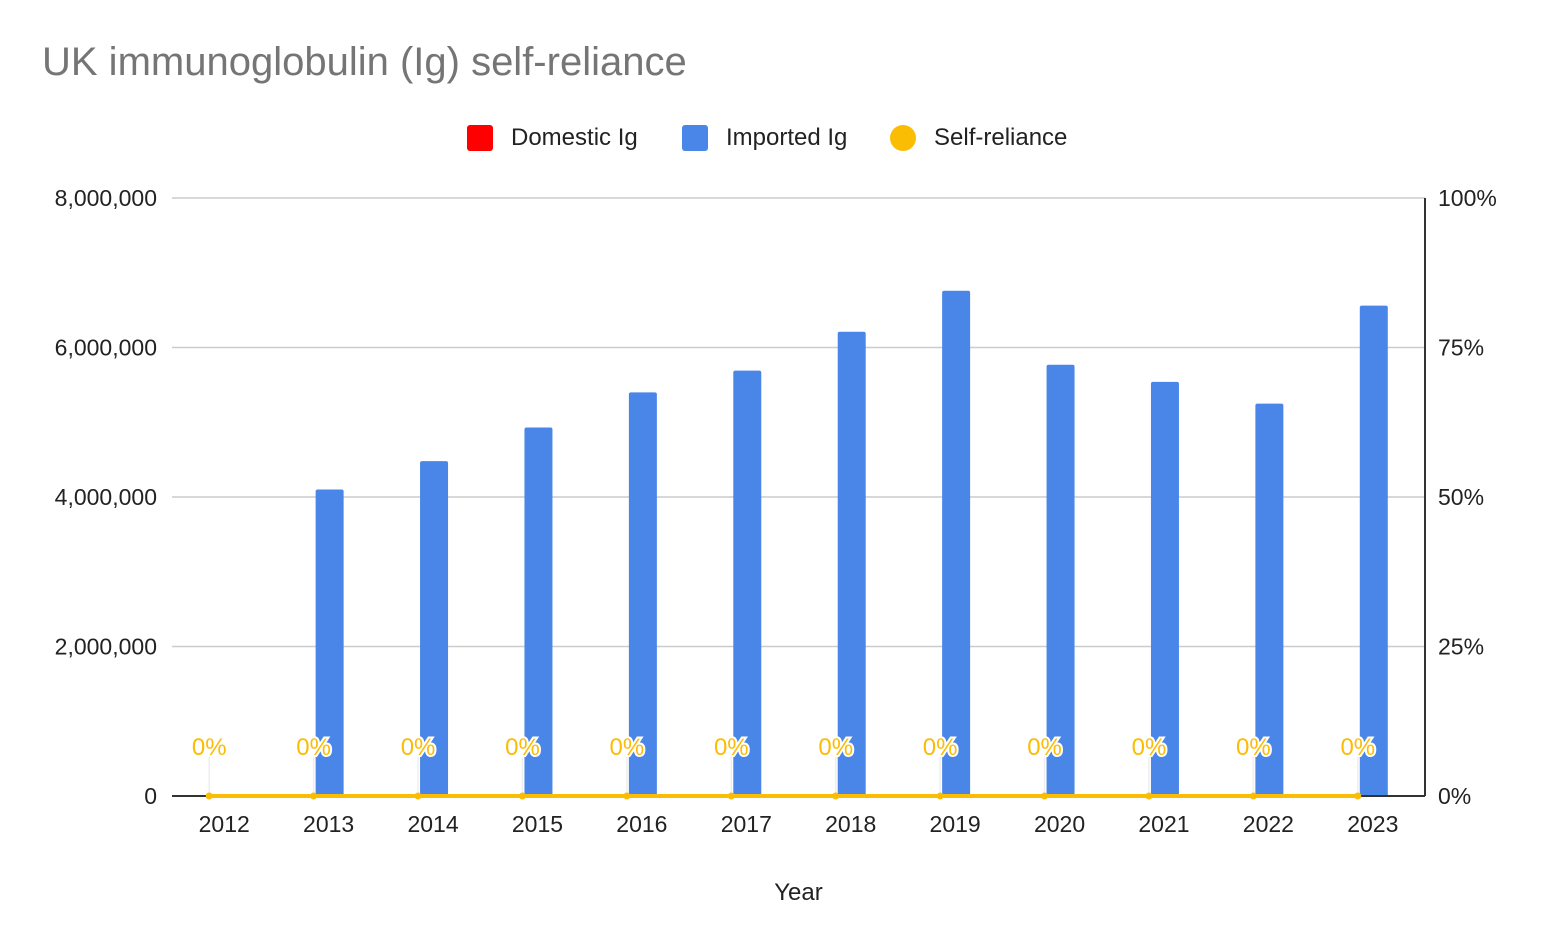  I want to click on legend-swatch-self-reliance, so click(903, 138).